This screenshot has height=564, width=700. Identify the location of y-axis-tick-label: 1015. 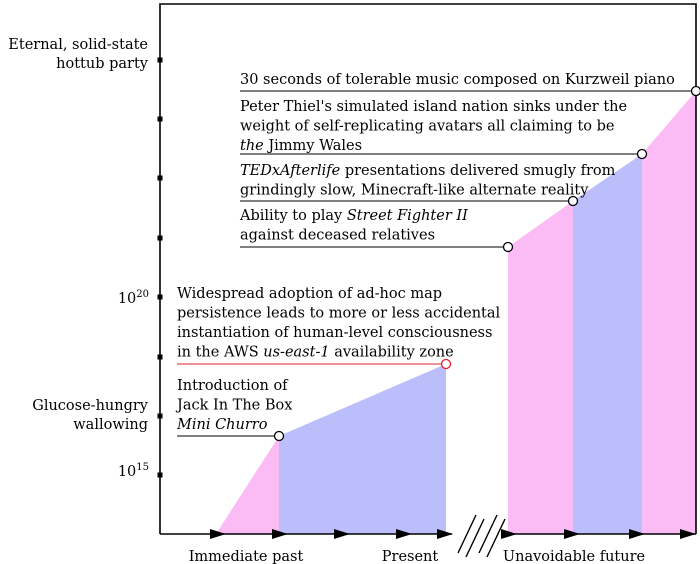
(133, 471).